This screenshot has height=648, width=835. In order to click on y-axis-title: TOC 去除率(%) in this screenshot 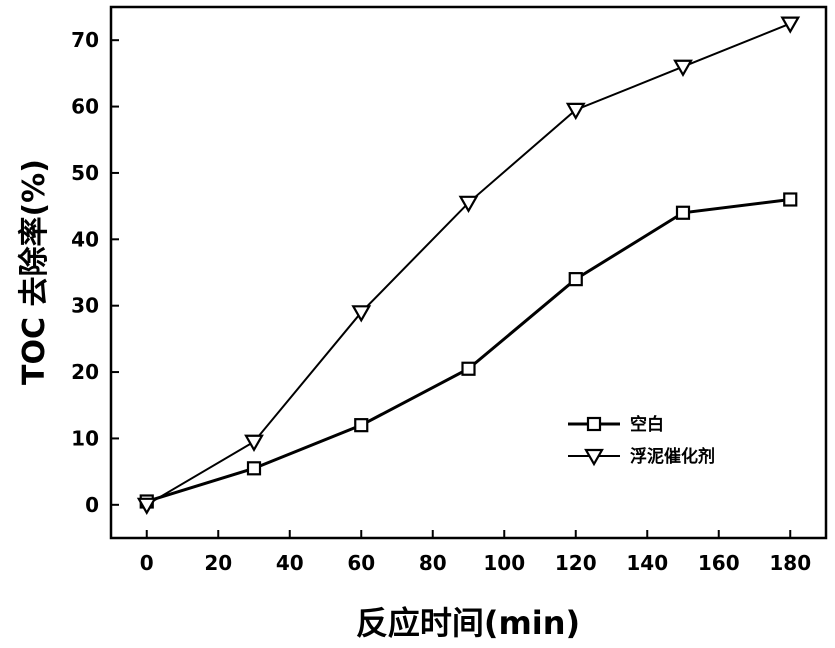, I will do `click(34, 272)`.